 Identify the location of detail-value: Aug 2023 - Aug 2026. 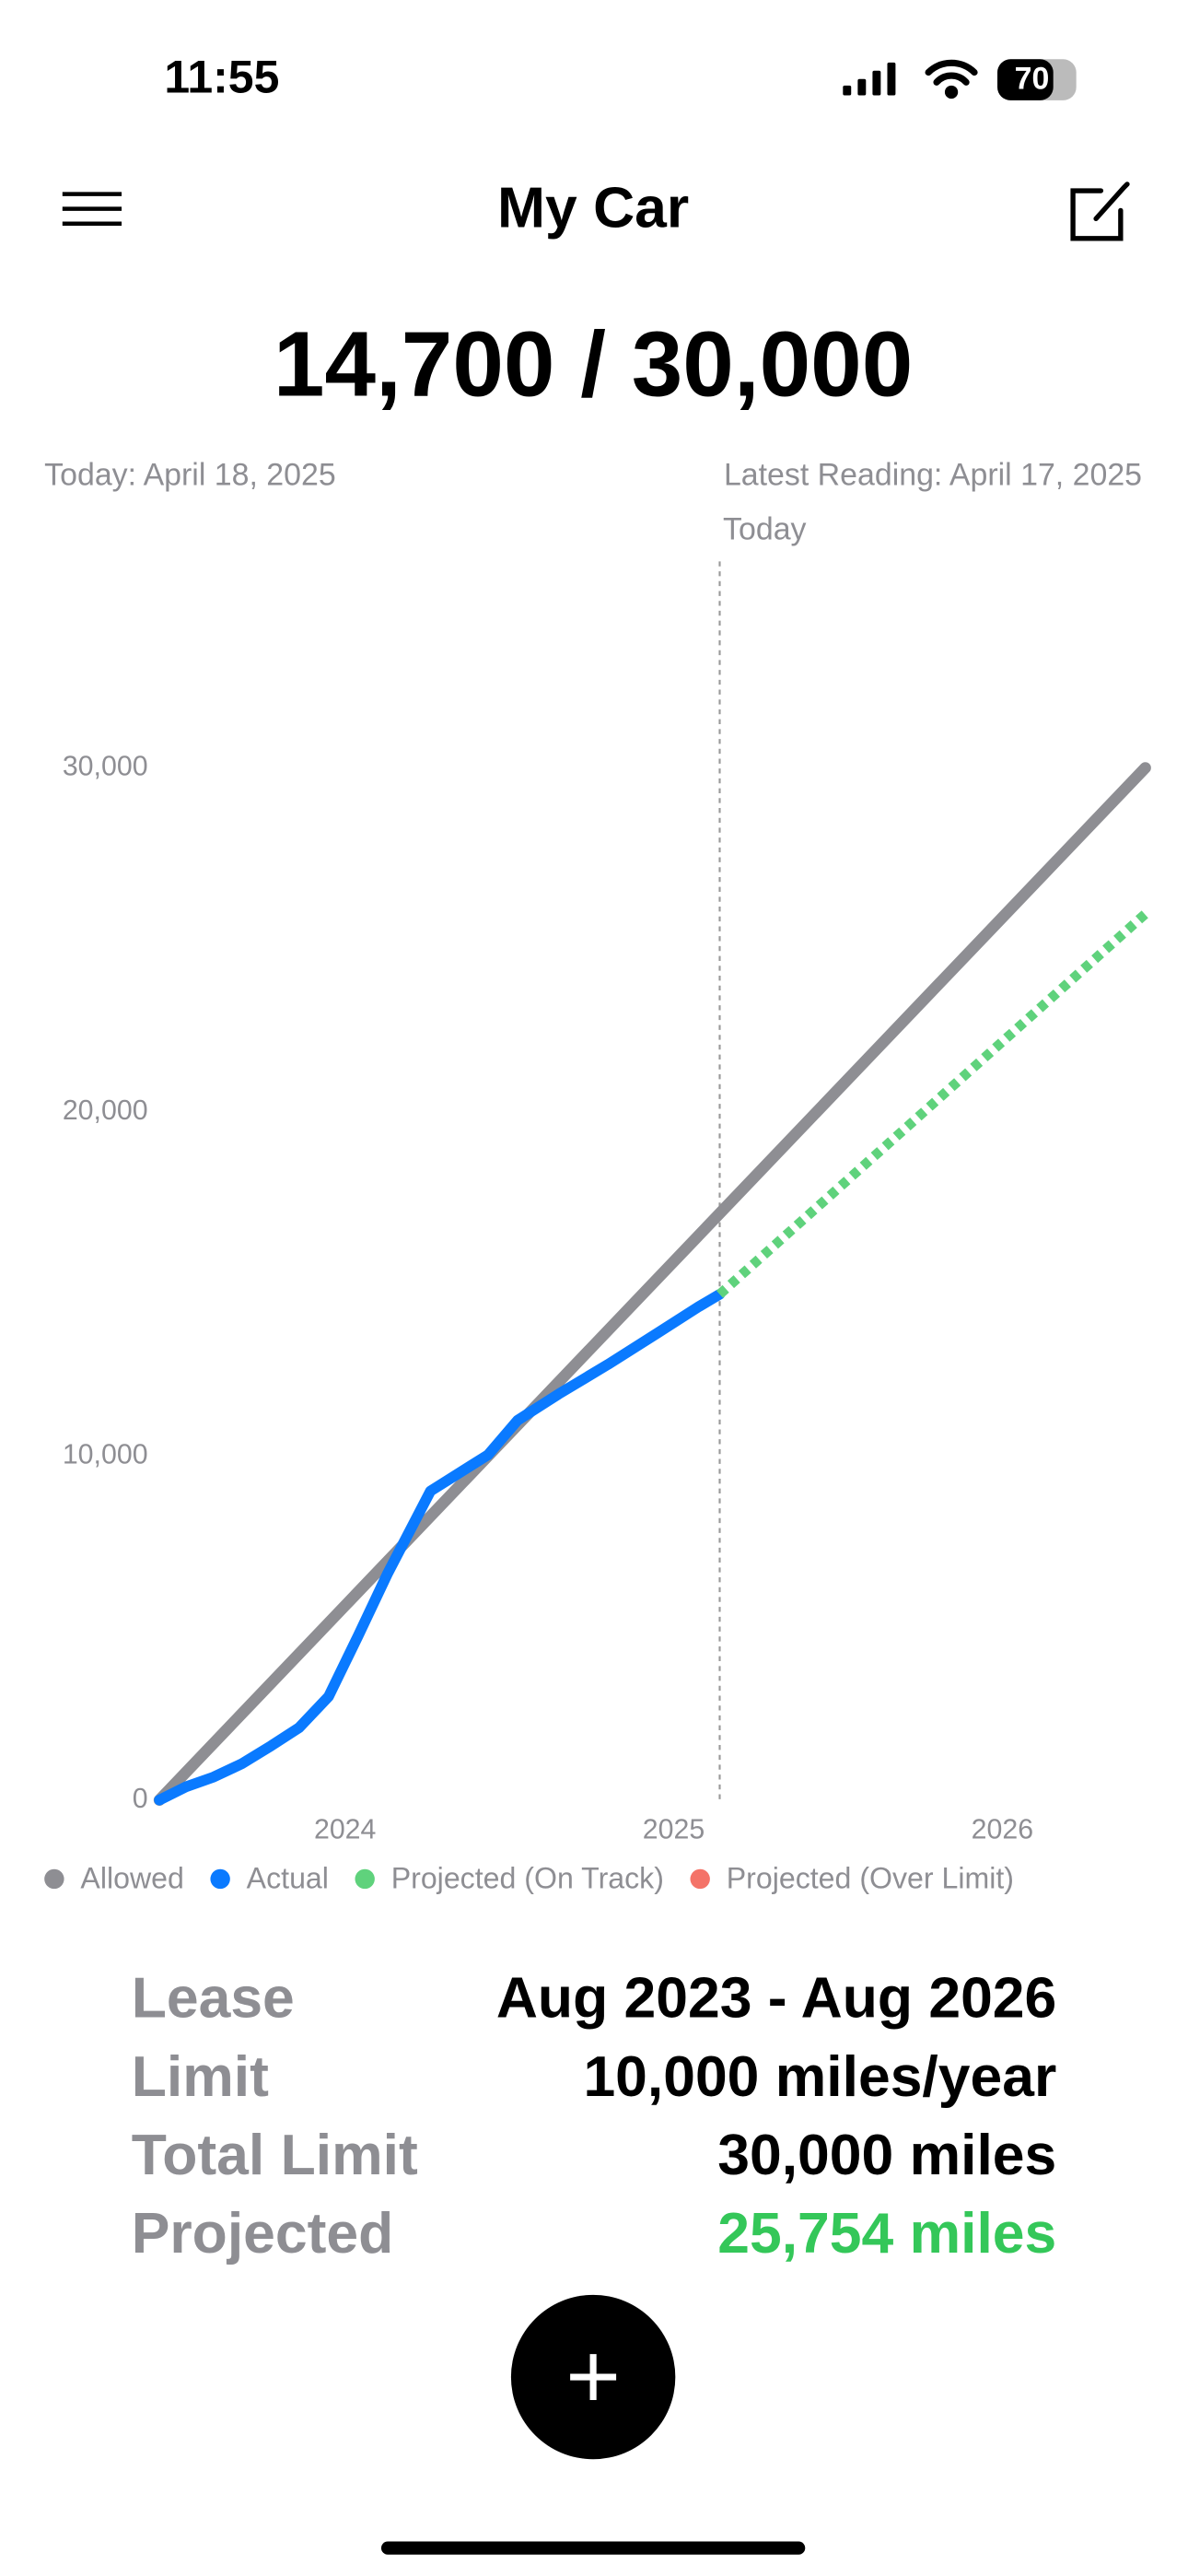
(776, 1999).